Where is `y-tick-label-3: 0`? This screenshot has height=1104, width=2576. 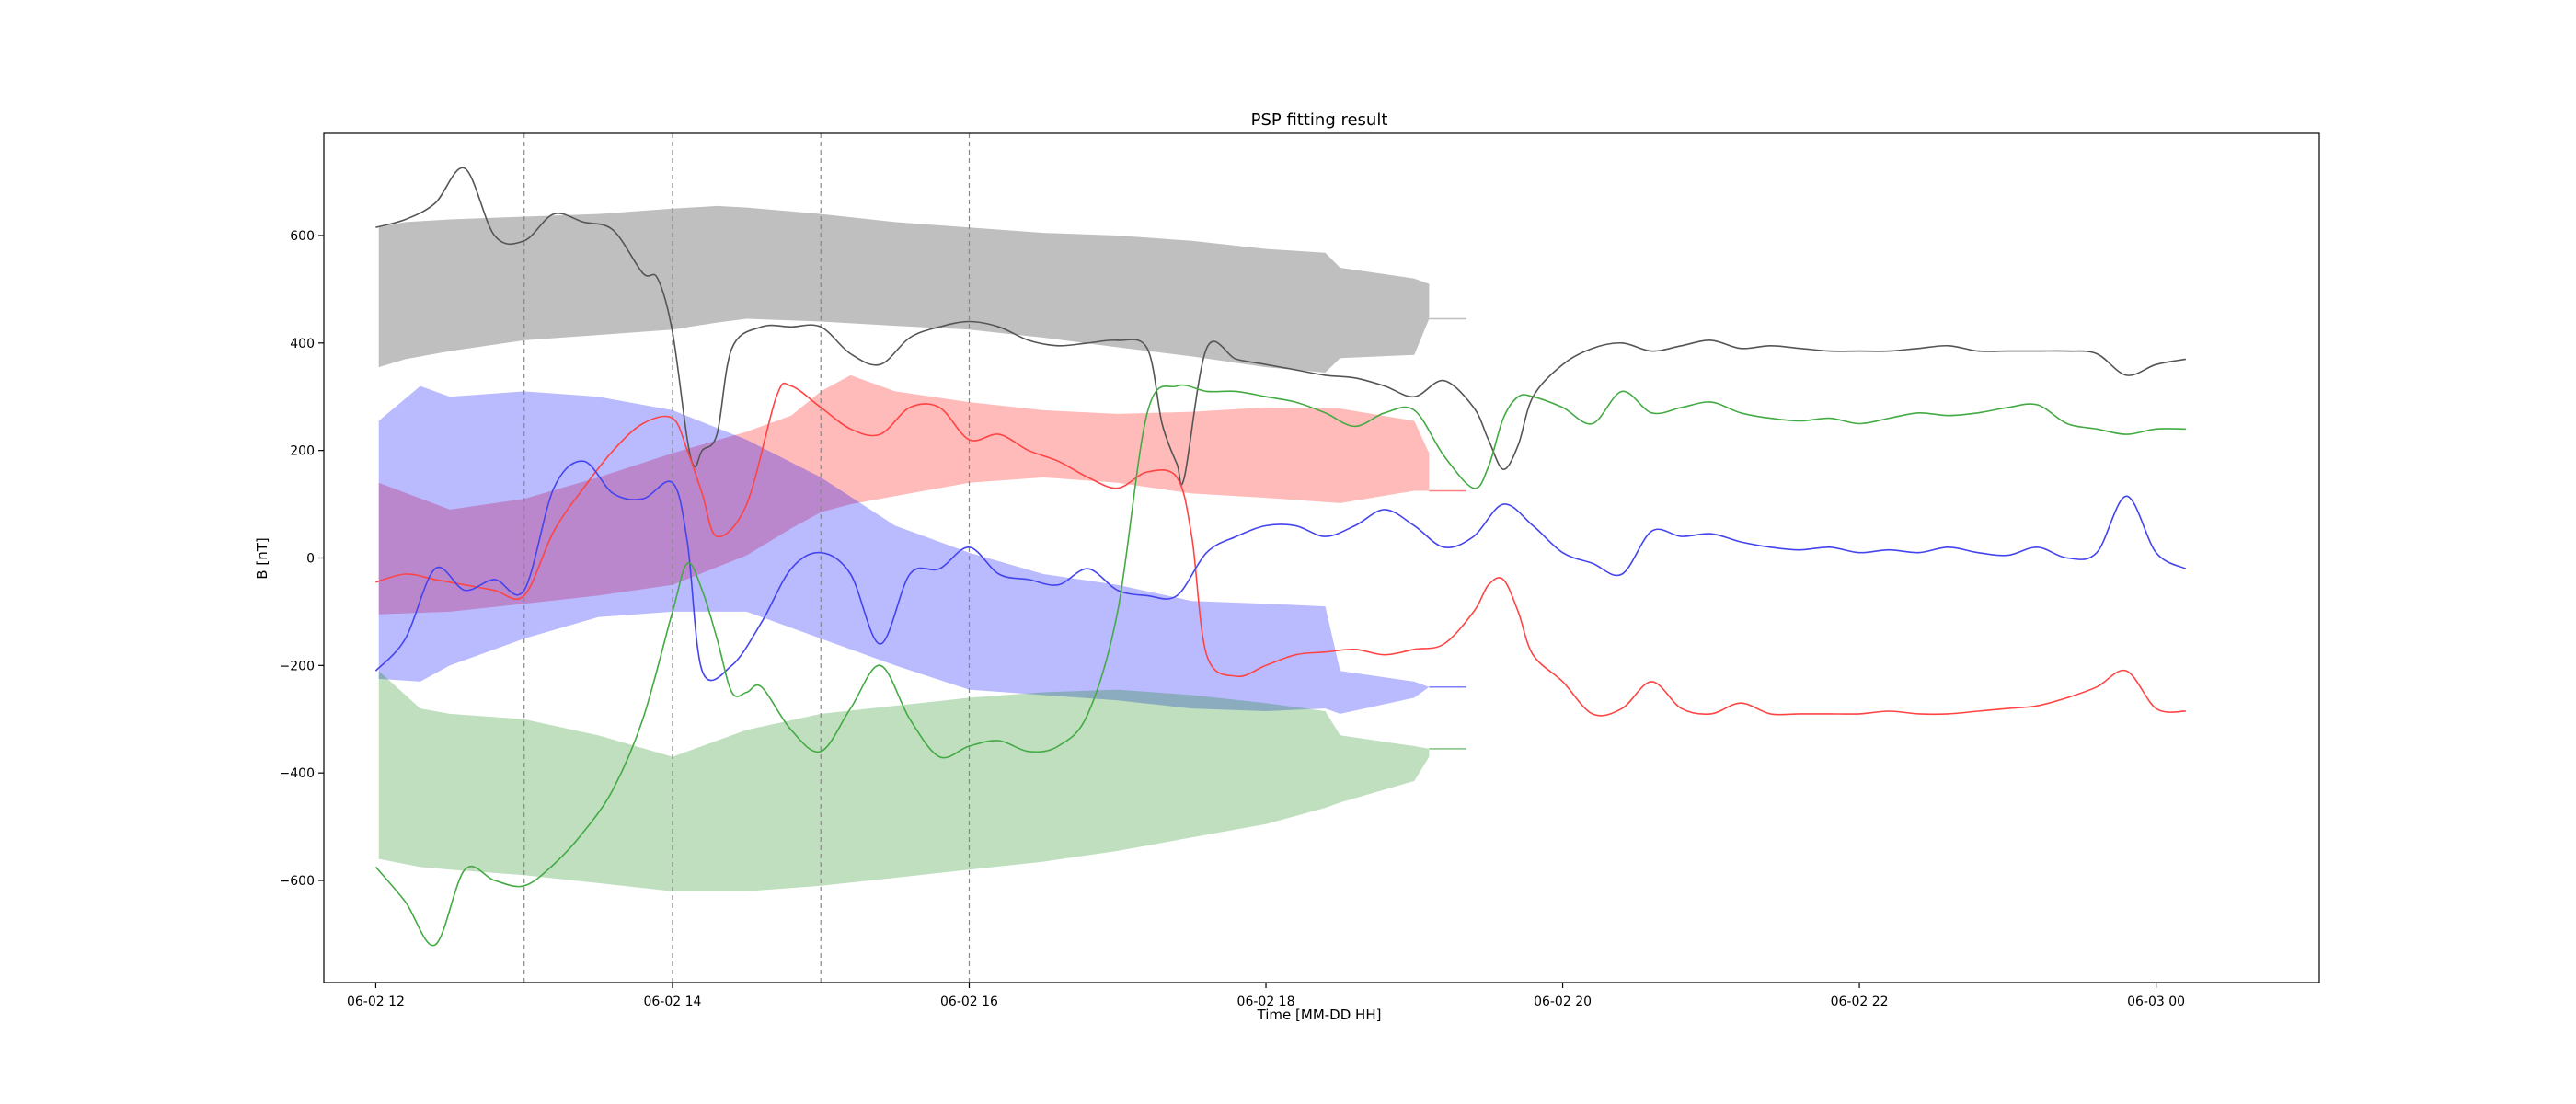
y-tick-label-3: 0 is located at coordinates (310, 559).